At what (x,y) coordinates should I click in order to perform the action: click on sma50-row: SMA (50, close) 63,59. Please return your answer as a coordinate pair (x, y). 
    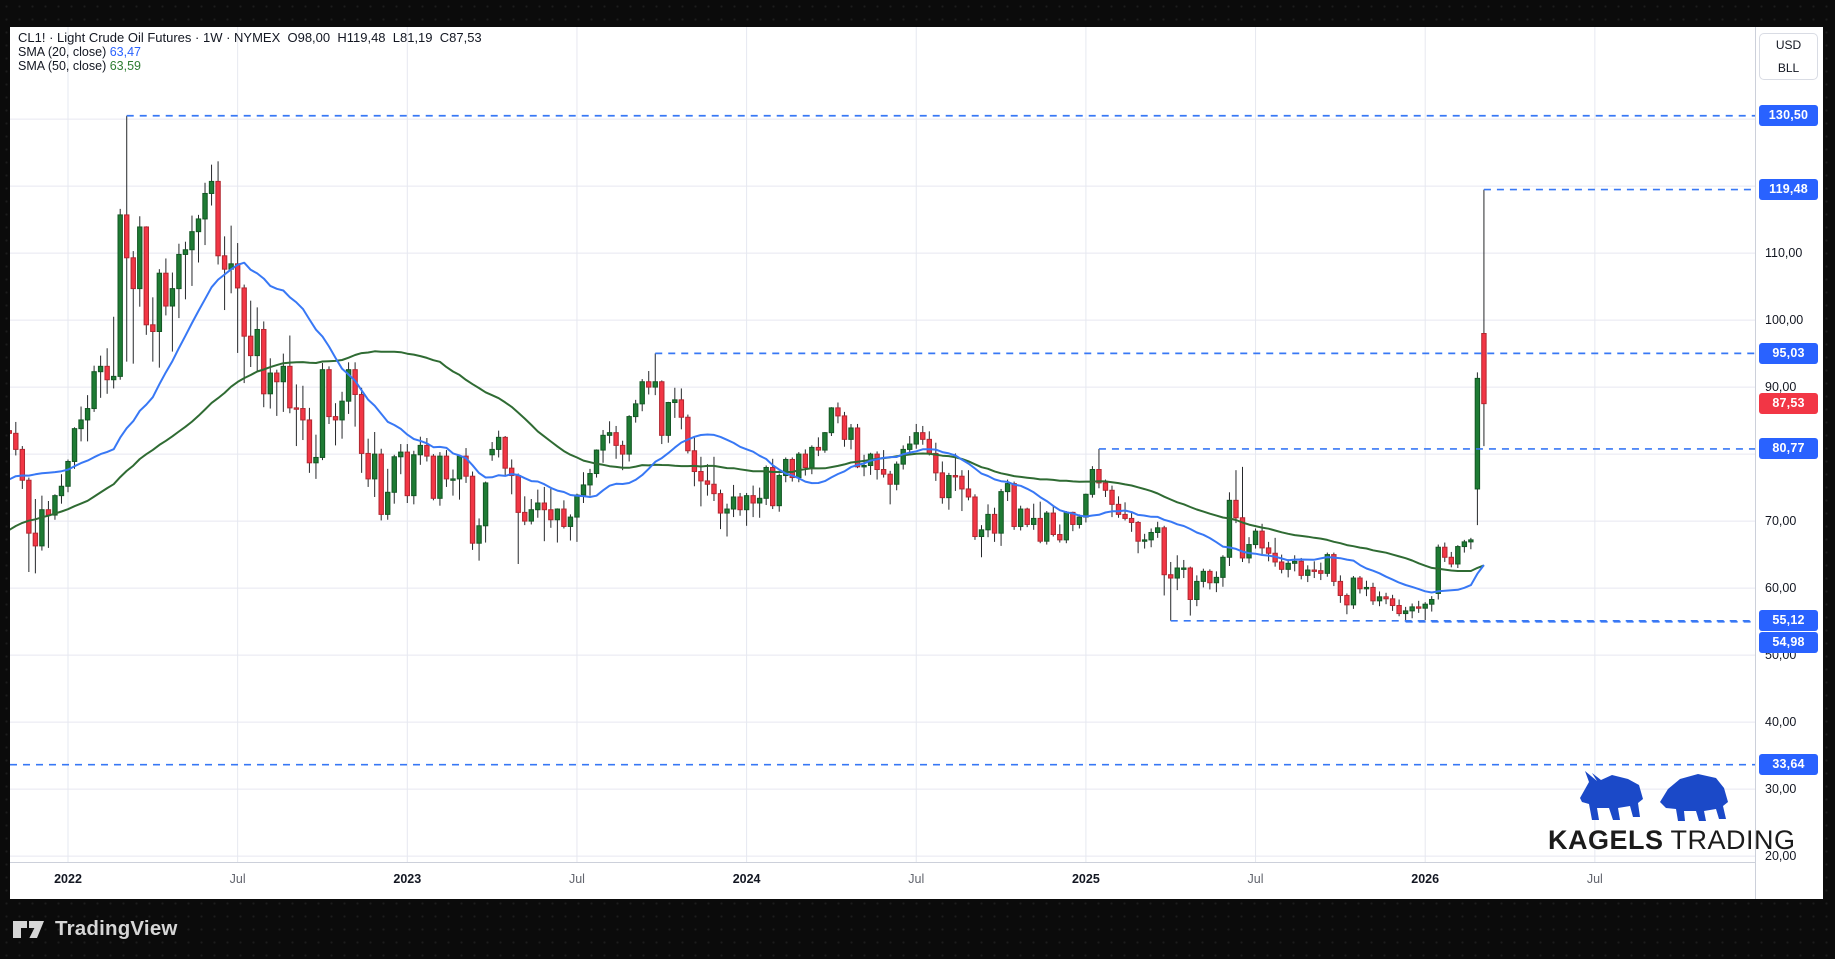
    Looking at the image, I should click on (250, 66).